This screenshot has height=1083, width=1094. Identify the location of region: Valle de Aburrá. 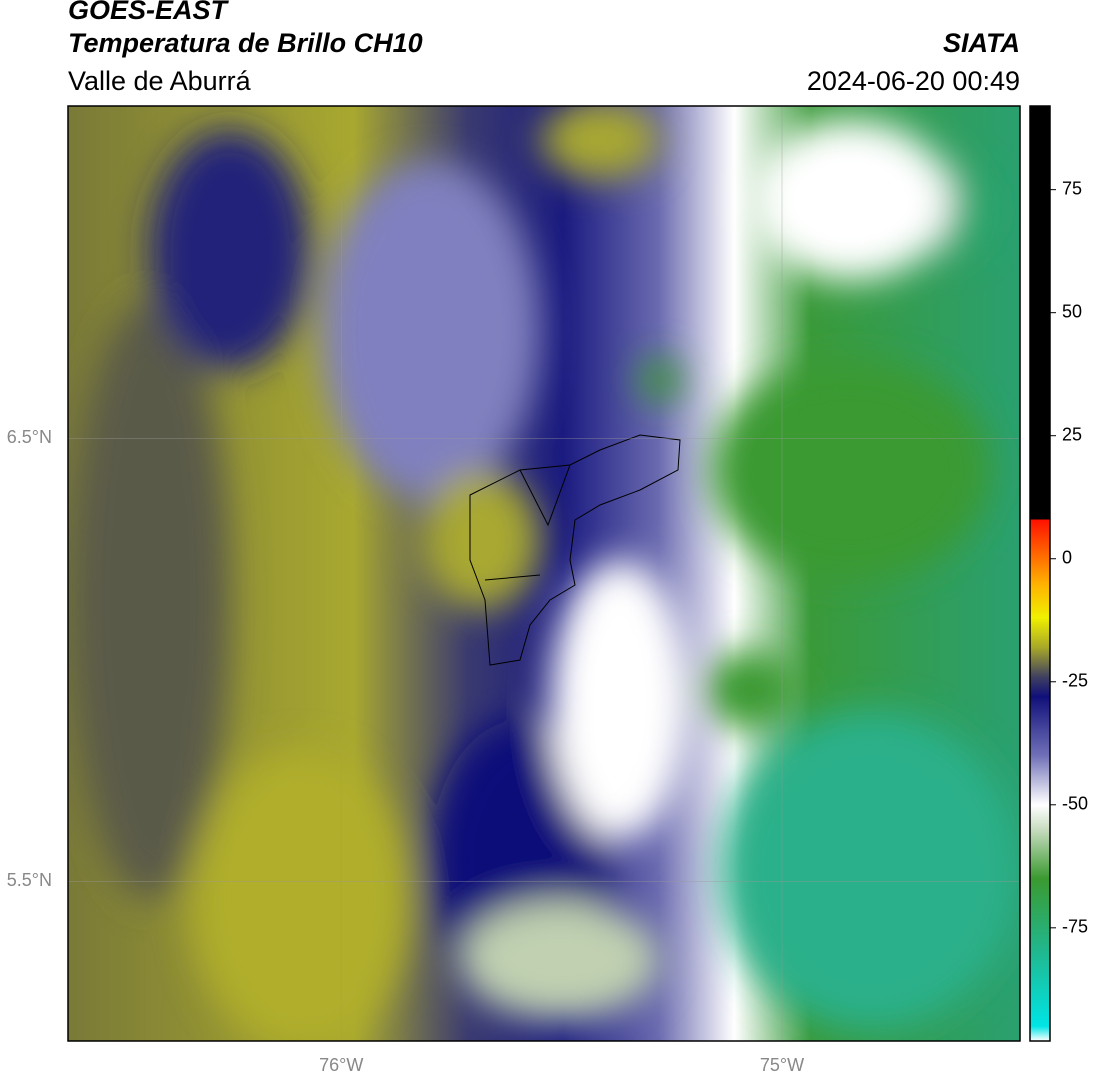
(160, 81).